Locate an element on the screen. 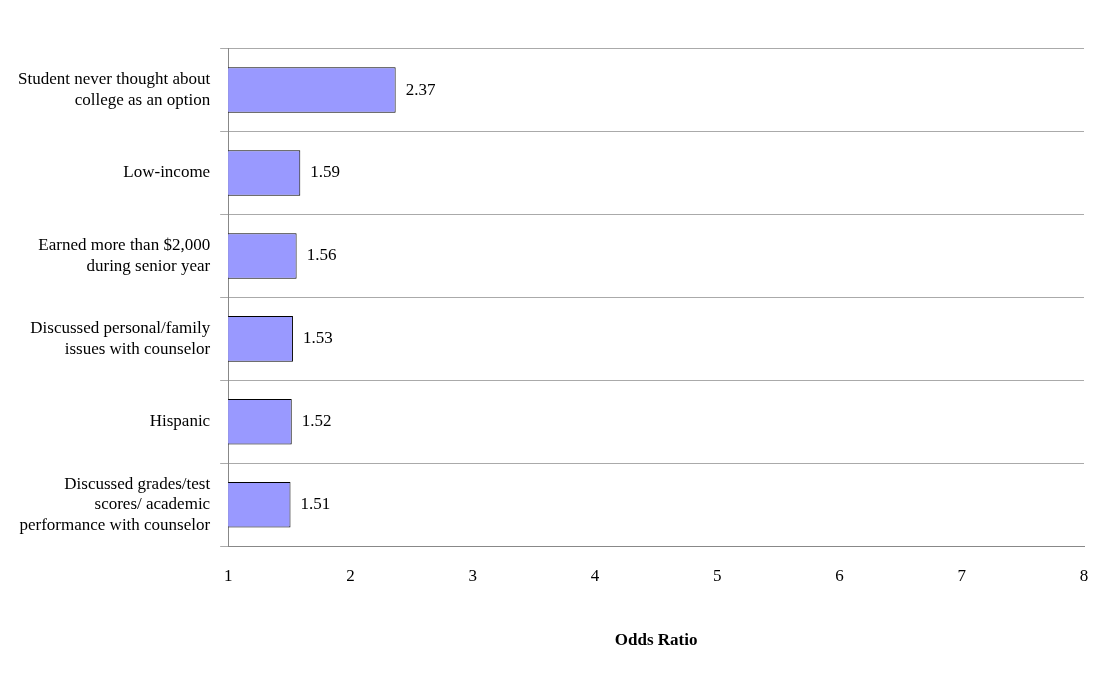  x-tick-label: 8 is located at coordinates (1084, 575).